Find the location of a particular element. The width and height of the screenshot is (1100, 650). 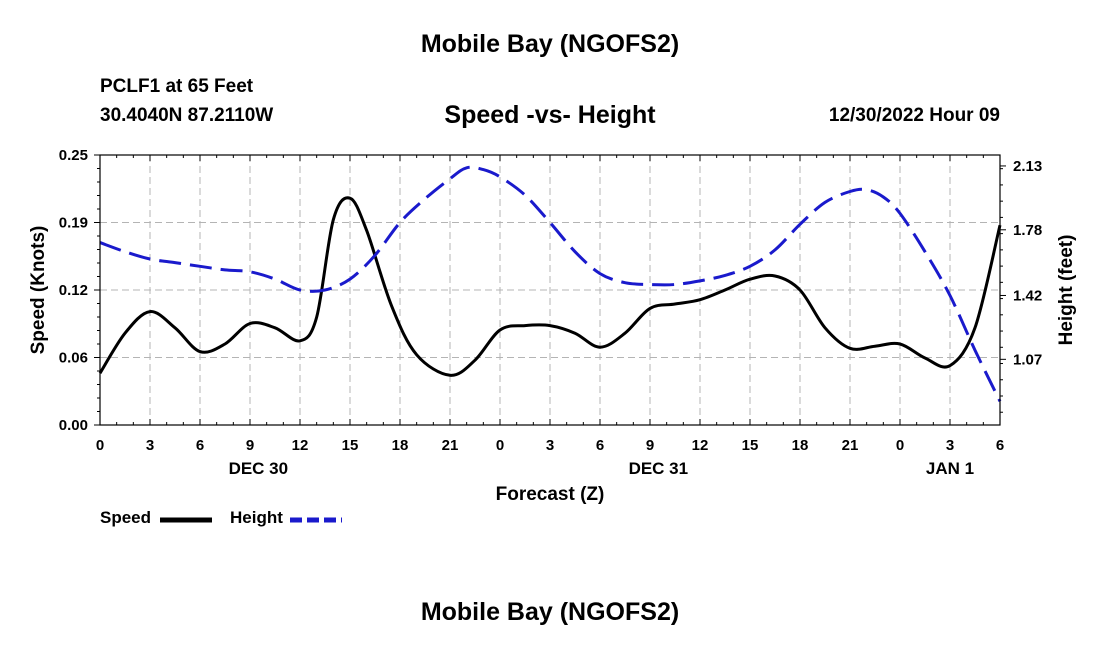

date-label: DEC 31 is located at coordinates (659, 468).